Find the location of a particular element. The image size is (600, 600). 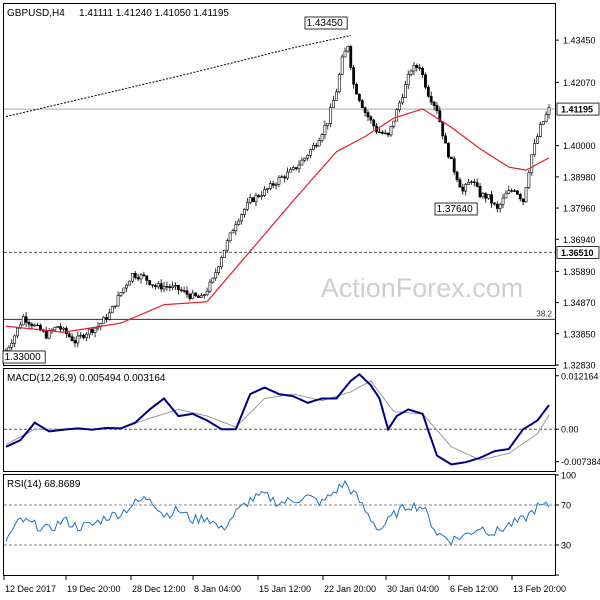

time-tick-label: 15 Jan 12:00 is located at coordinates (285, 589).